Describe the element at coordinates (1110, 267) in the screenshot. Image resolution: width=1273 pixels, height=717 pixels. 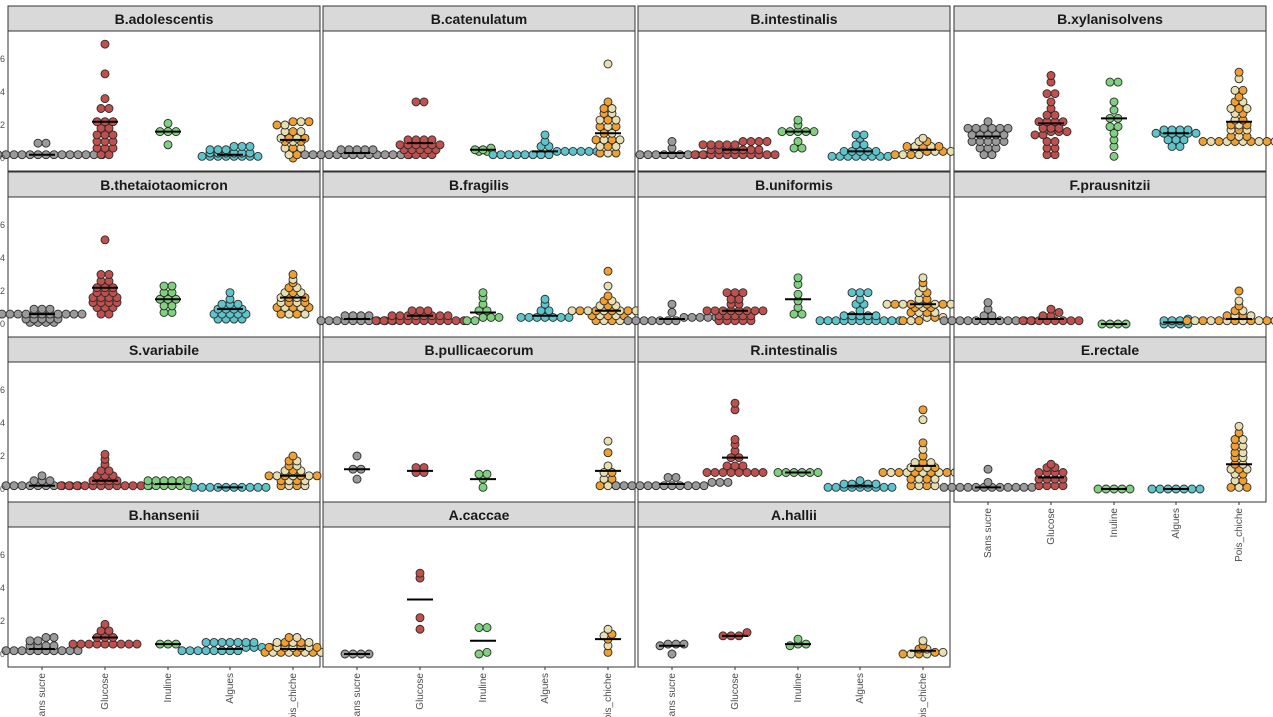
I see `panel-frame` at that location.